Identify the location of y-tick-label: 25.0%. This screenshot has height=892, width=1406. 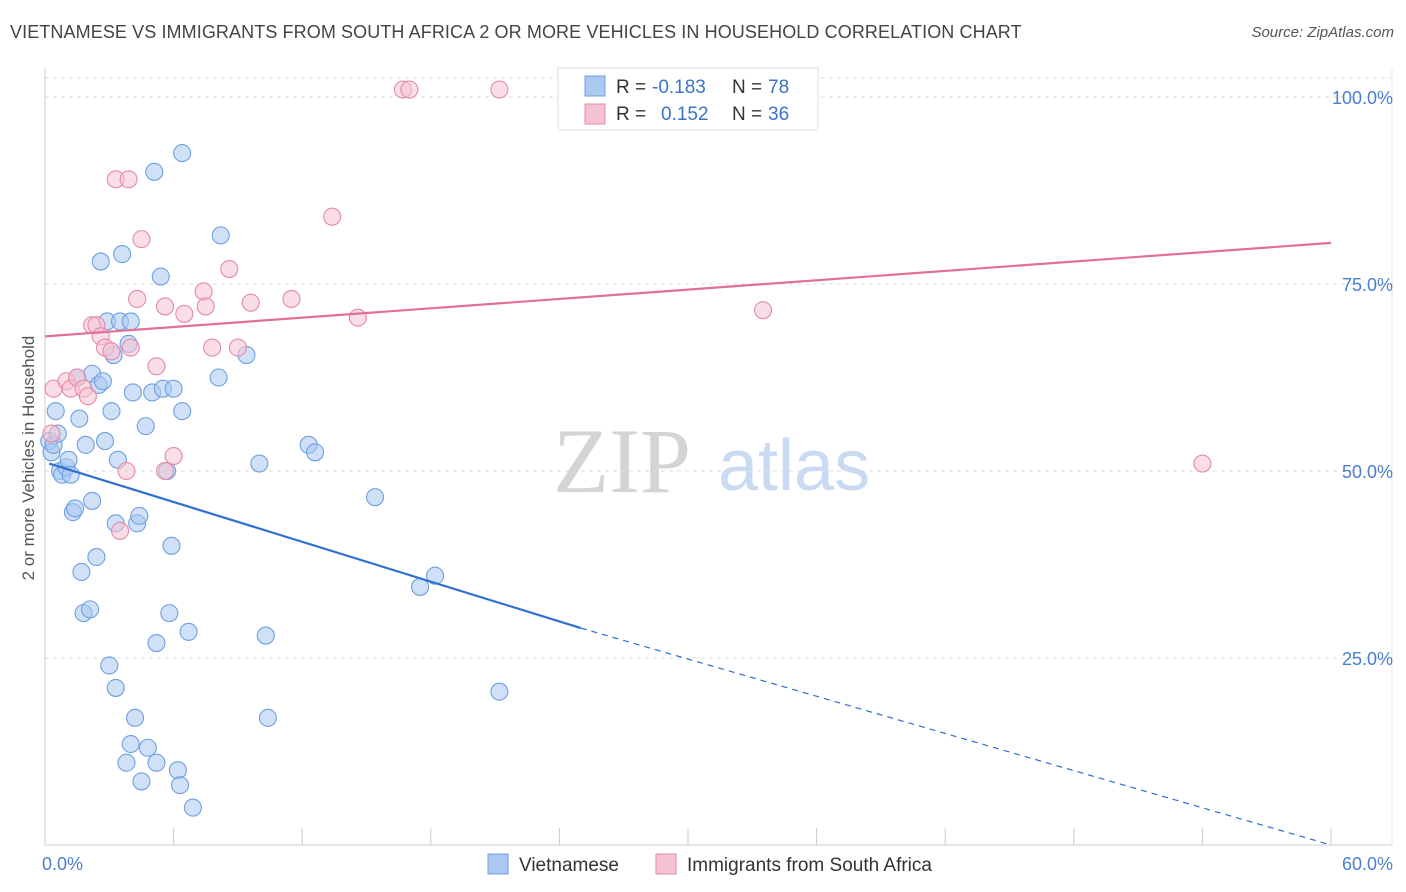
(1367, 659).